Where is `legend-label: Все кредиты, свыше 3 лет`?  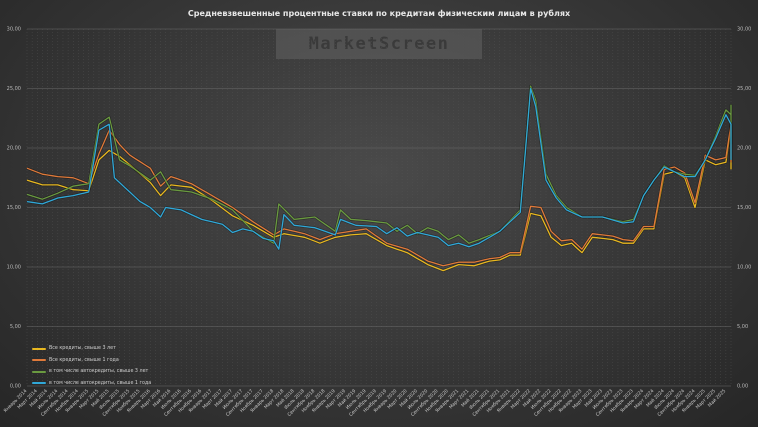
legend-label: Все кредиты, свыше 3 лет is located at coordinates (82, 349).